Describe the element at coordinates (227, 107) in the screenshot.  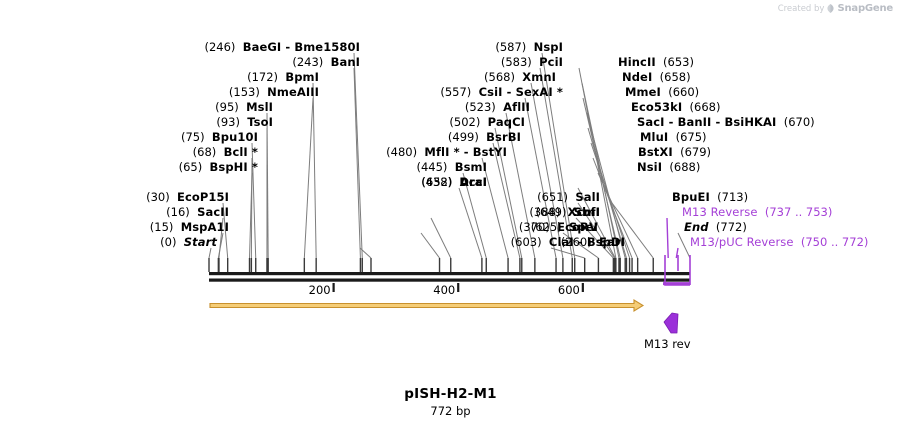
I see `site-position: (95)` at that location.